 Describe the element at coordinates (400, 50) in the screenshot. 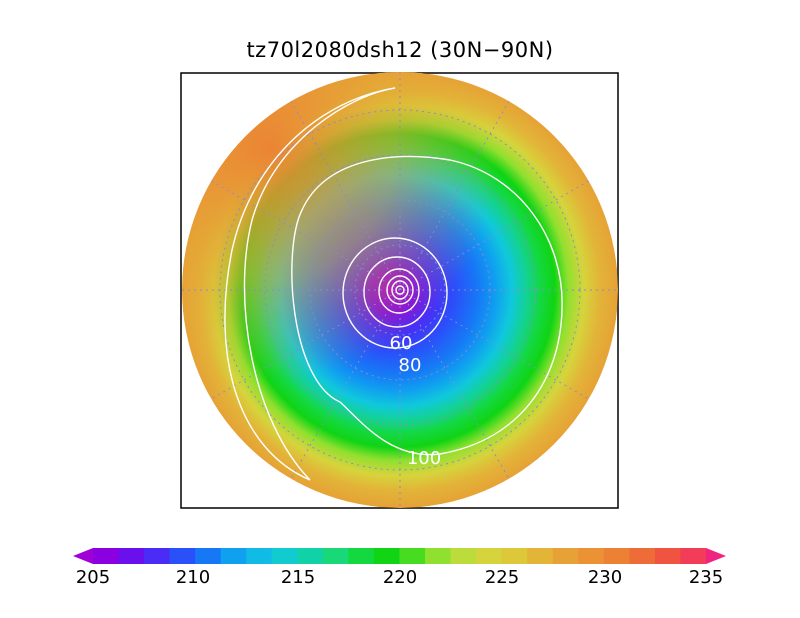

I see `plot-title: tz70l2080dsh12 (30N−90N)` at that location.